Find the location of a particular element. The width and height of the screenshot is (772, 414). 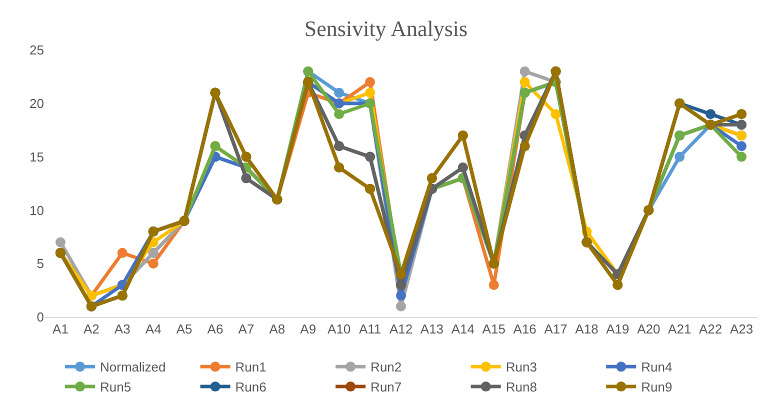

legend-label: Normalized is located at coordinates (133, 367).